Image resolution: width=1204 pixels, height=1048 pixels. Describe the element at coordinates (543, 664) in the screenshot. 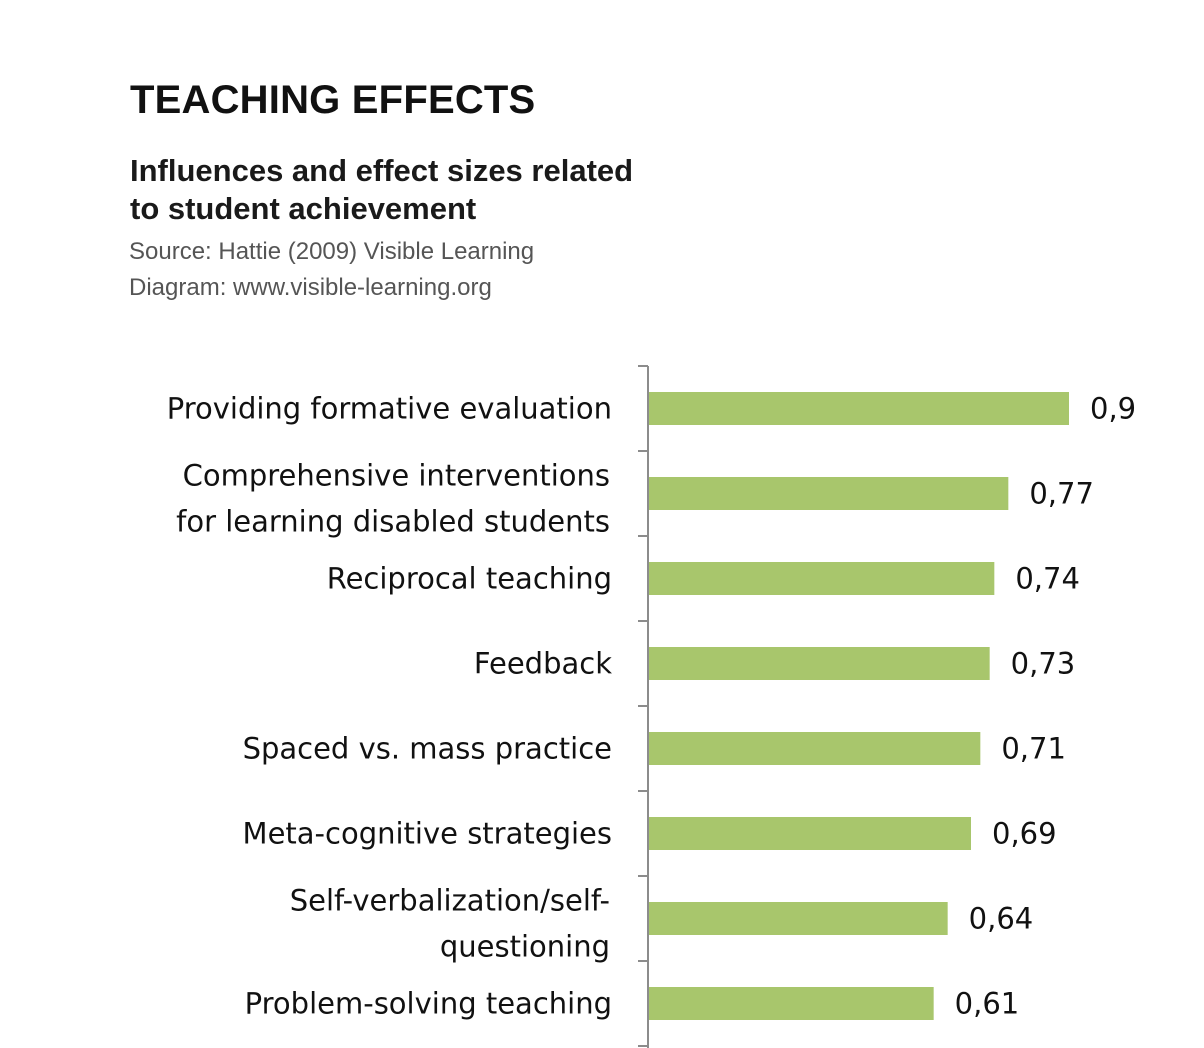

I see `category-label: Feedback` at that location.